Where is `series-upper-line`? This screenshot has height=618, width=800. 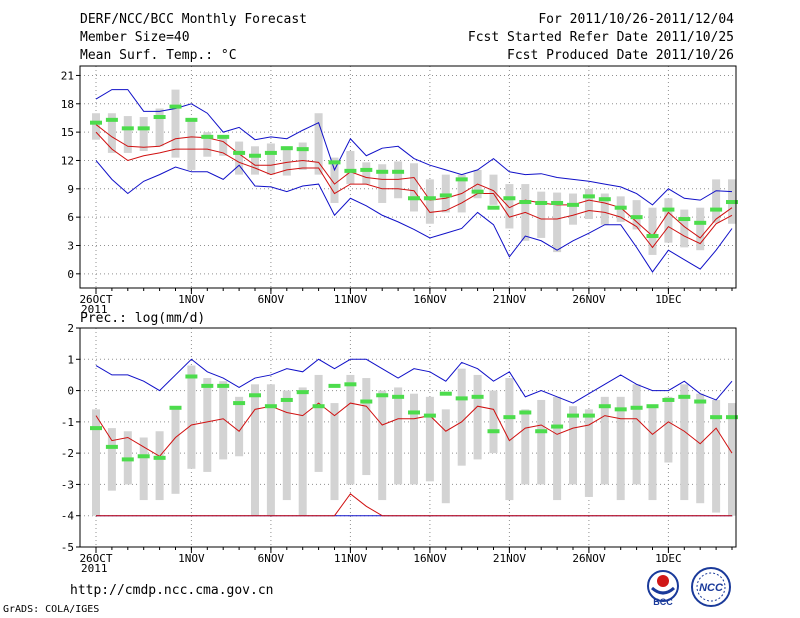 series-upper-line is located at coordinates (414, 381).